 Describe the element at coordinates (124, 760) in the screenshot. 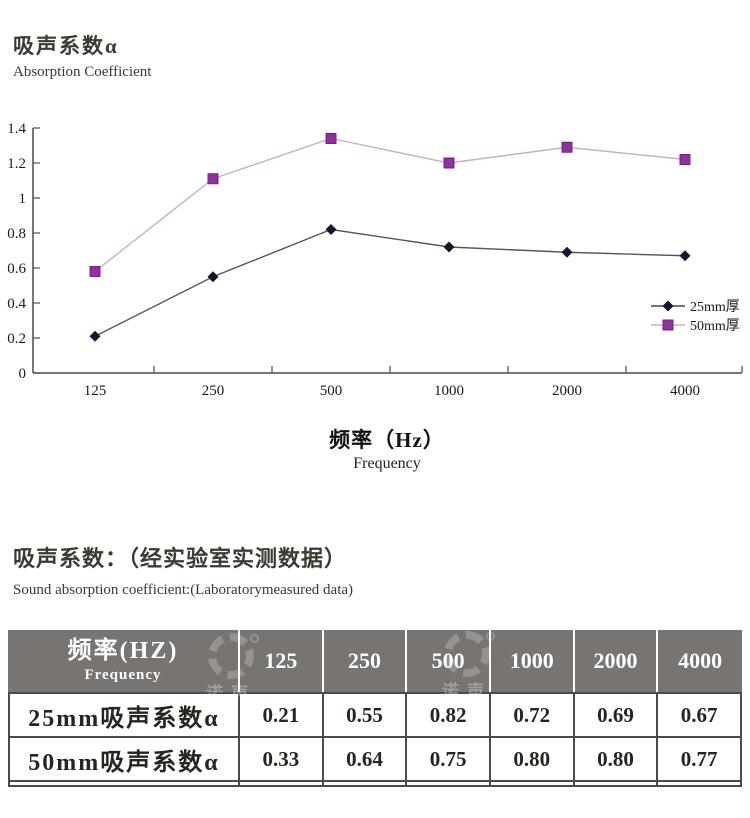

I see `row-label-50mm: 50mm吸声系数α` at that location.